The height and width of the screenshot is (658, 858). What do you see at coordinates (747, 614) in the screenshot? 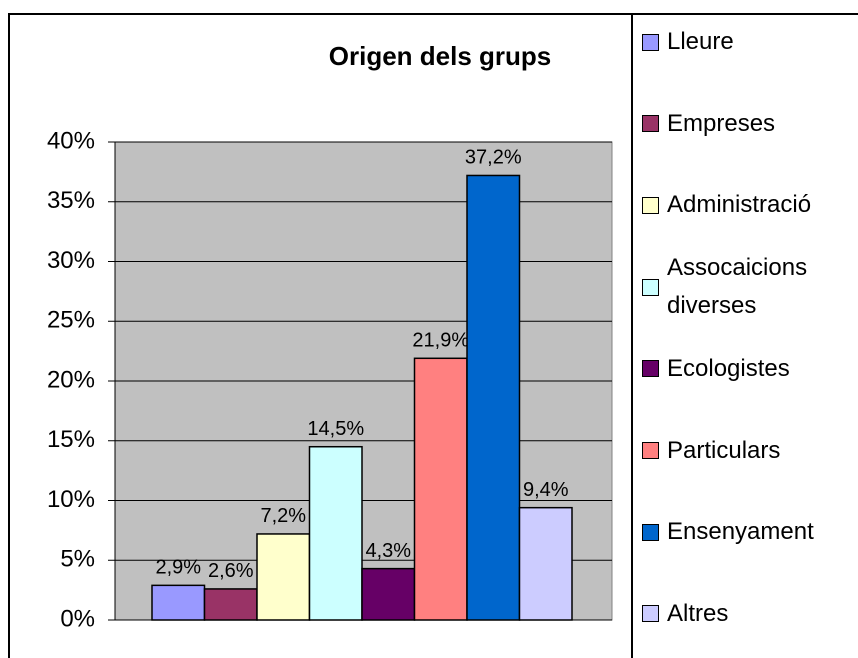
I see `legend-item: Altres` at bounding box center [747, 614].